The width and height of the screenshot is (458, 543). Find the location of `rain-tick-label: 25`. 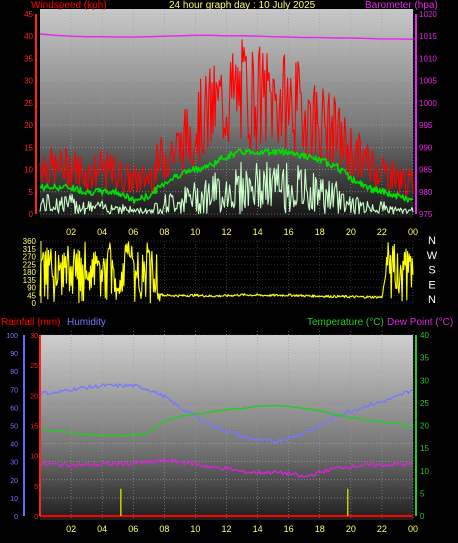

rain-tick-label: 25 is located at coordinates (34, 366).